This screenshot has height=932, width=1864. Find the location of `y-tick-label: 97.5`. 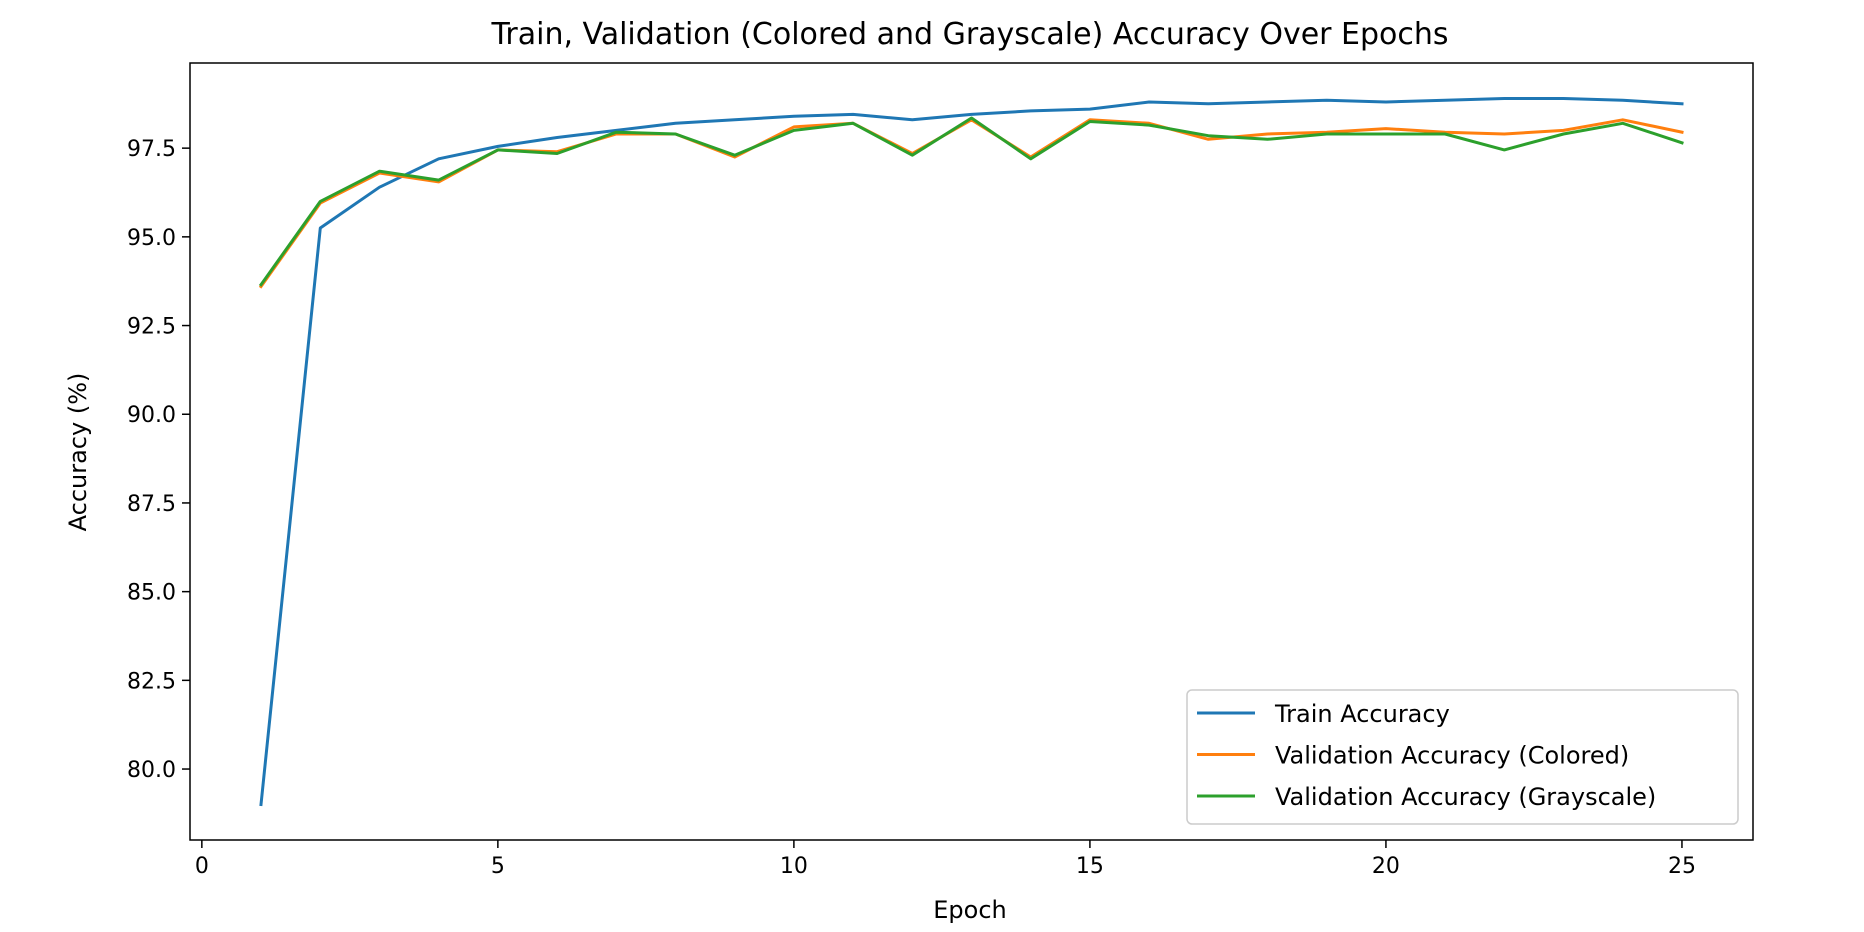

y-tick-label: 97.5 is located at coordinates (151, 149).